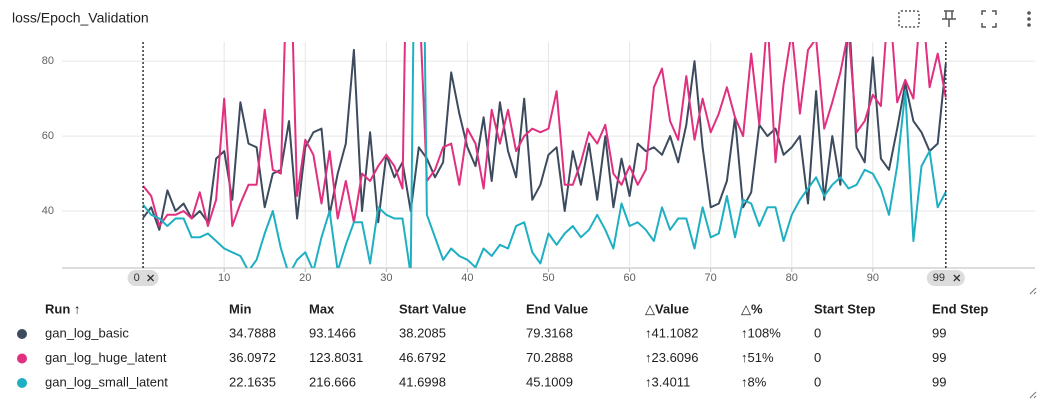 Image resolution: width=1048 pixels, height=407 pixels. What do you see at coordinates (432, 308) in the screenshot?
I see `column-header: Start Value` at bounding box center [432, 308].